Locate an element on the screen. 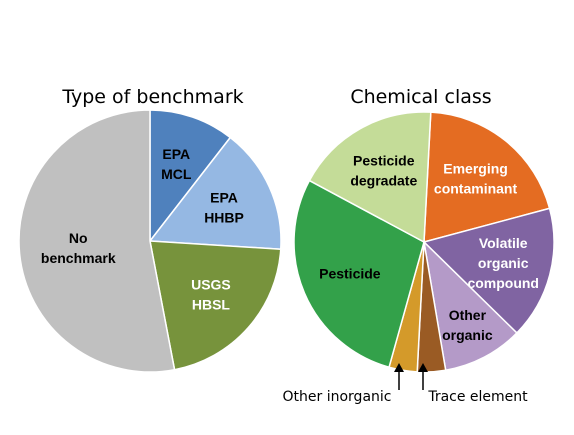  slice-label-other-organic: Other organic is located at coordinates (467, 325).